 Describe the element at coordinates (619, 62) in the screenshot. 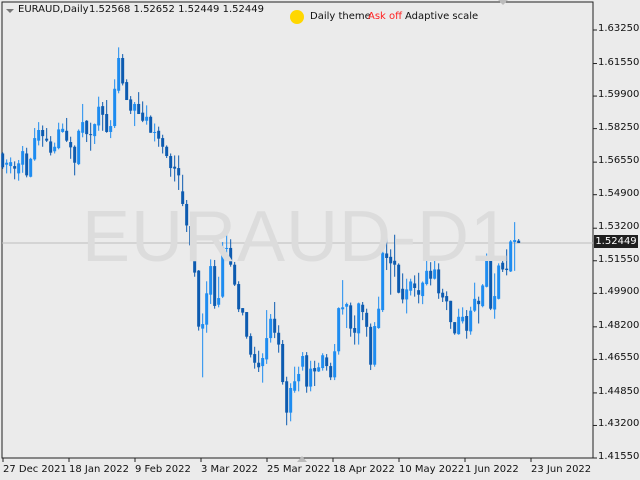

I see `y-tick-label: 1.61550` at that location.